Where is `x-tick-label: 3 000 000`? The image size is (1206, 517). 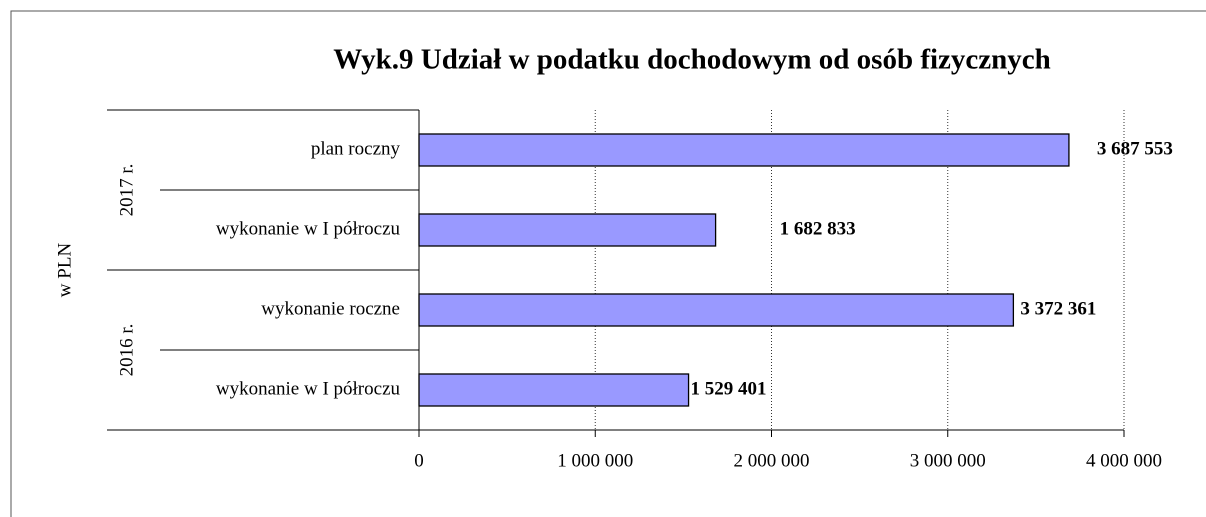 x-tick-label: 3 000 000 is located at coordinates (948, 460).